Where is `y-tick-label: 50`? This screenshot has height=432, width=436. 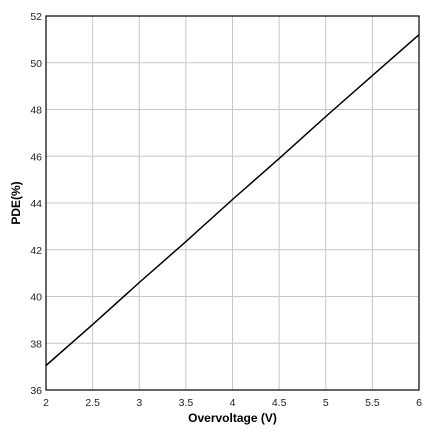
y-tick-label: 50 is located at coordinates (36, 64).